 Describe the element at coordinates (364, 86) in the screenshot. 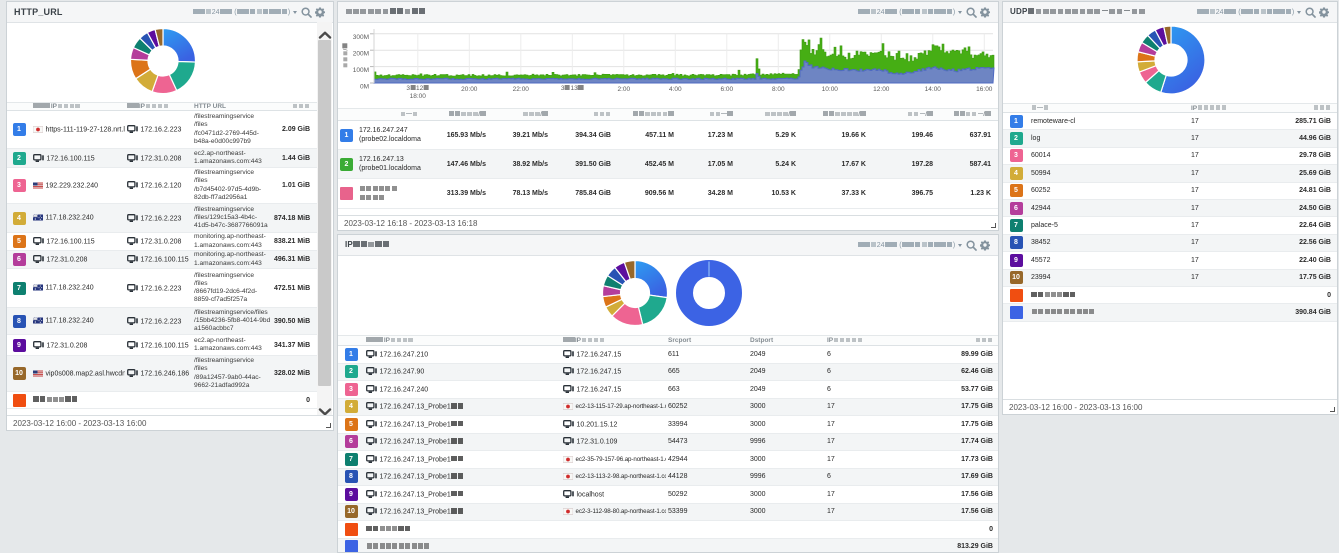

I see `svg-text: 0M` at that location.